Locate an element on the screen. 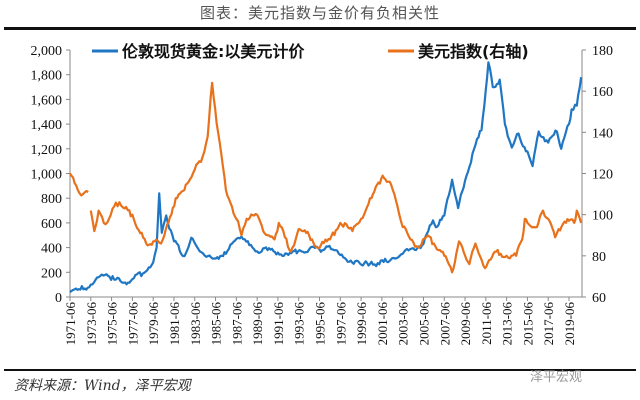 The height and width of the screenshot is (400, 640). watermark: 泽平宏观 is located at coordinates (556, 377).